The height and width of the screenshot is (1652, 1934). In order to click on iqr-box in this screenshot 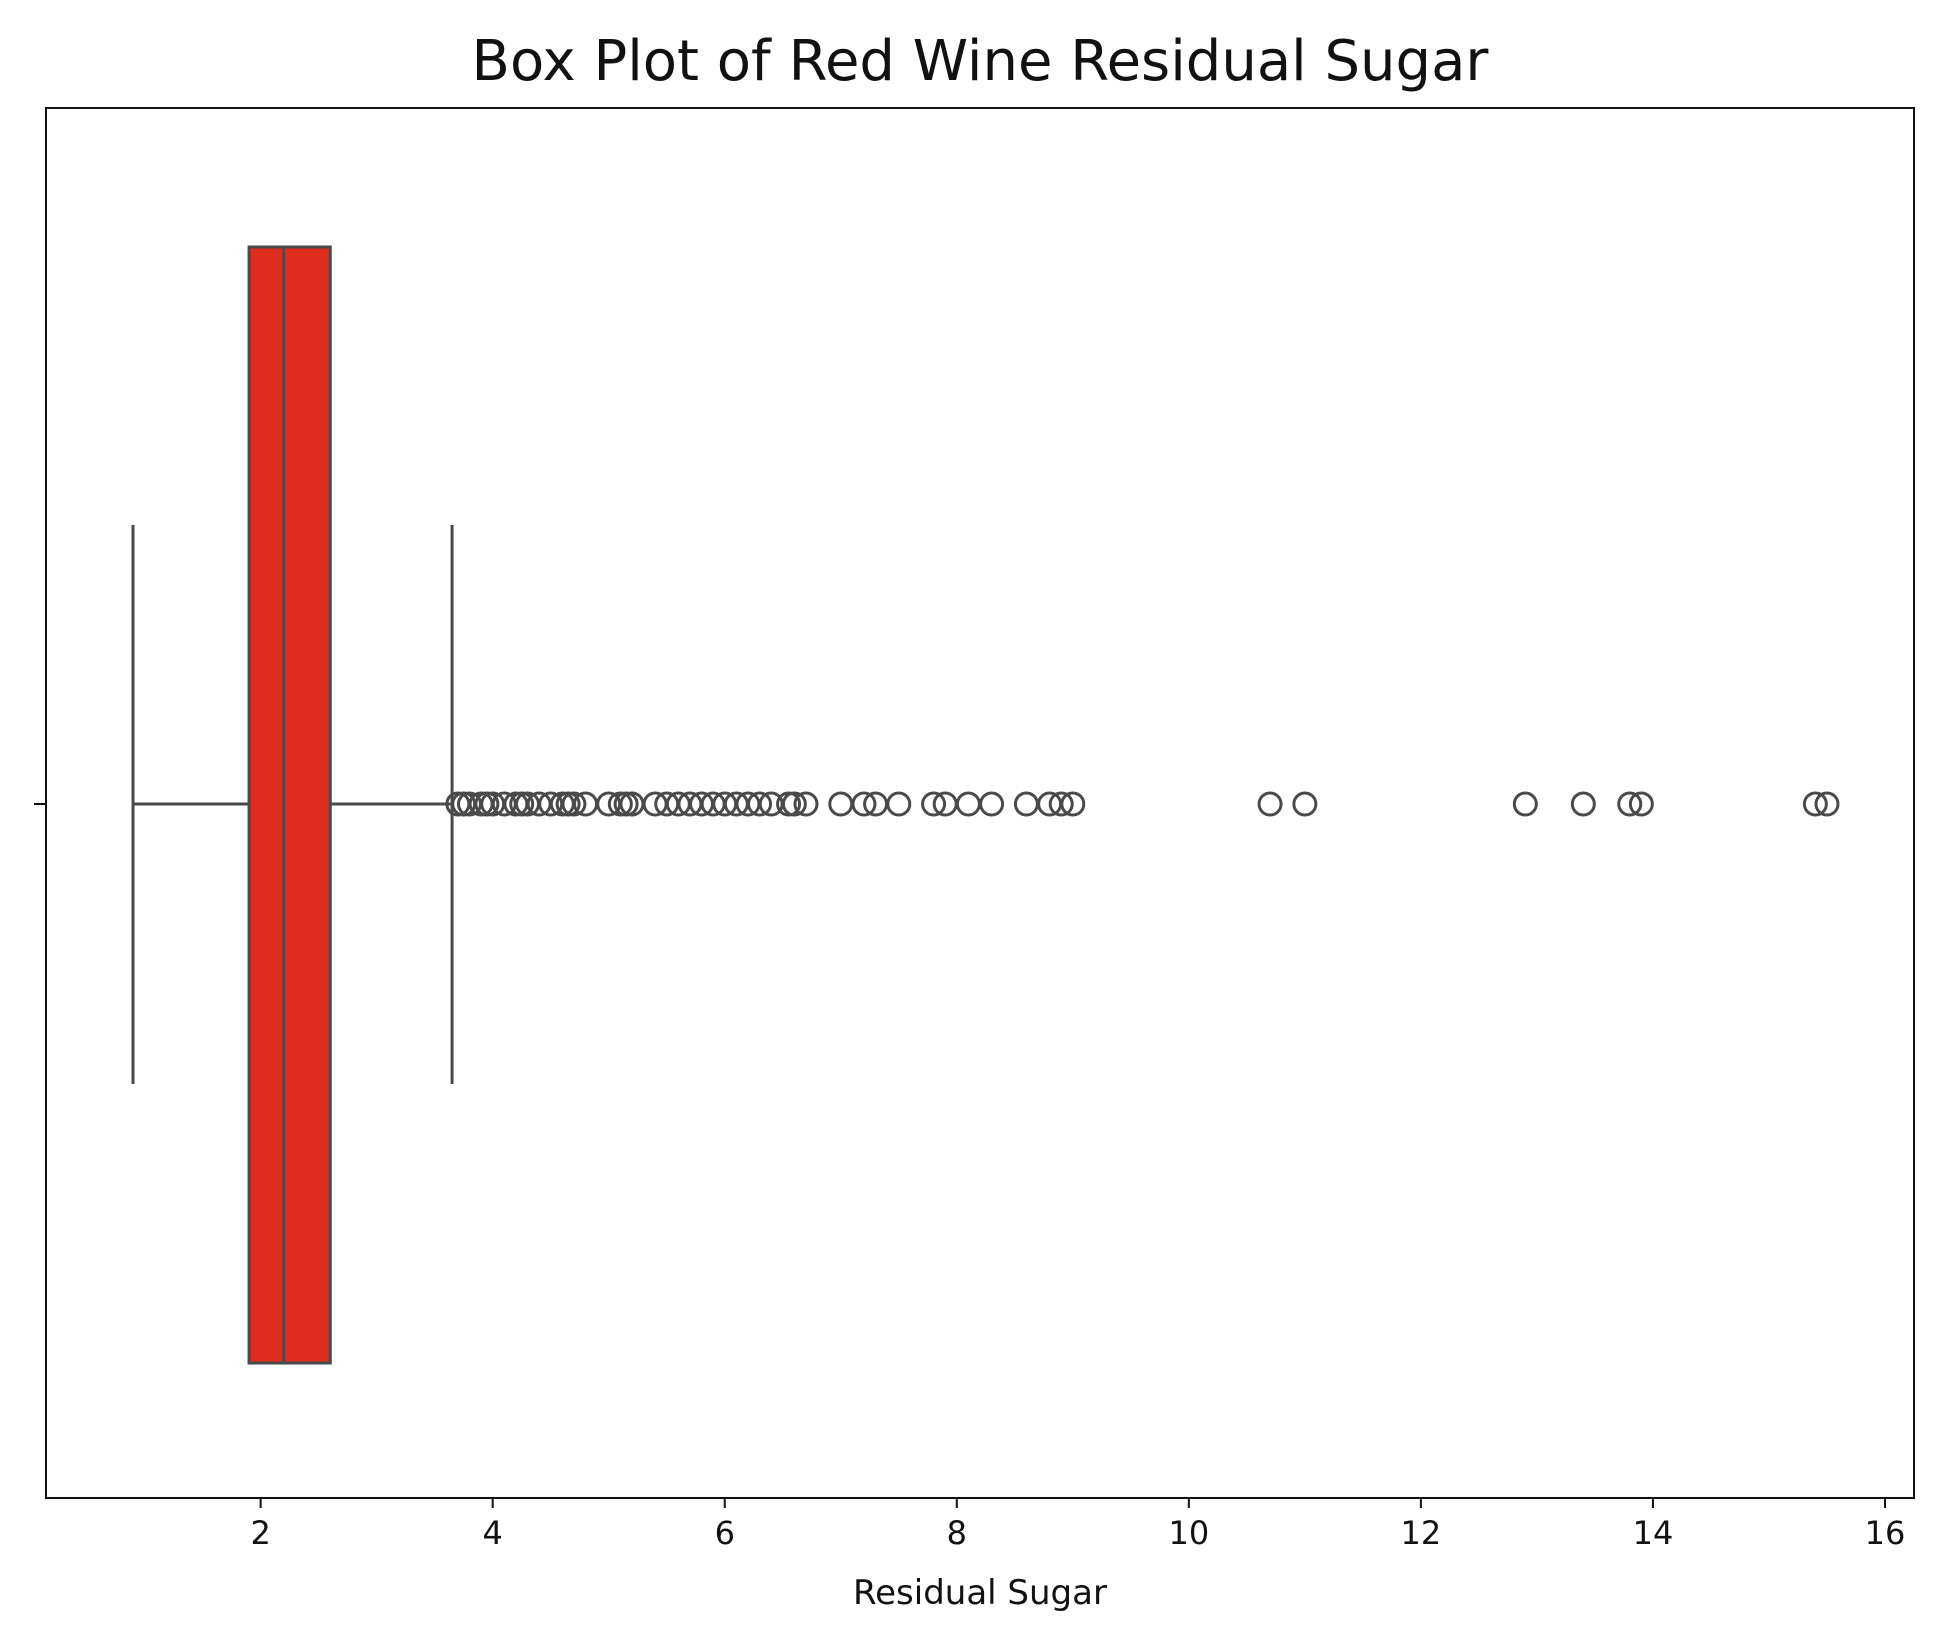, I will do `click(289, 805)`.